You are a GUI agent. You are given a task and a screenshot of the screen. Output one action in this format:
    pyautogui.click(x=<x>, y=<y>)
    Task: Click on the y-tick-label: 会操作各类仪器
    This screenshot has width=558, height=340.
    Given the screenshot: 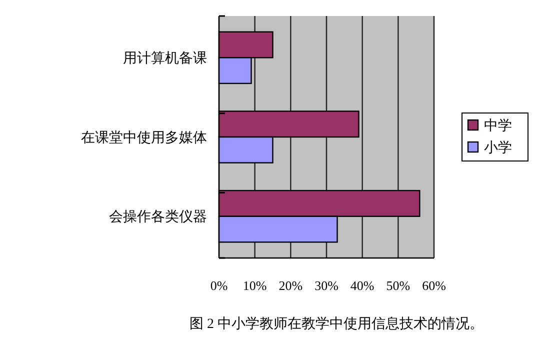 What is the action you would take?
    pyautogui.click(x=158, y=217)
    